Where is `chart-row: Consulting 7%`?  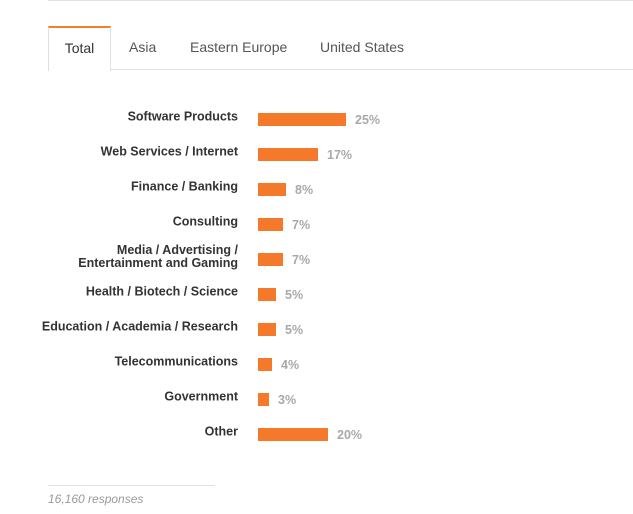
chart-row: Consulting 7% is located at coordinates (340, 222).